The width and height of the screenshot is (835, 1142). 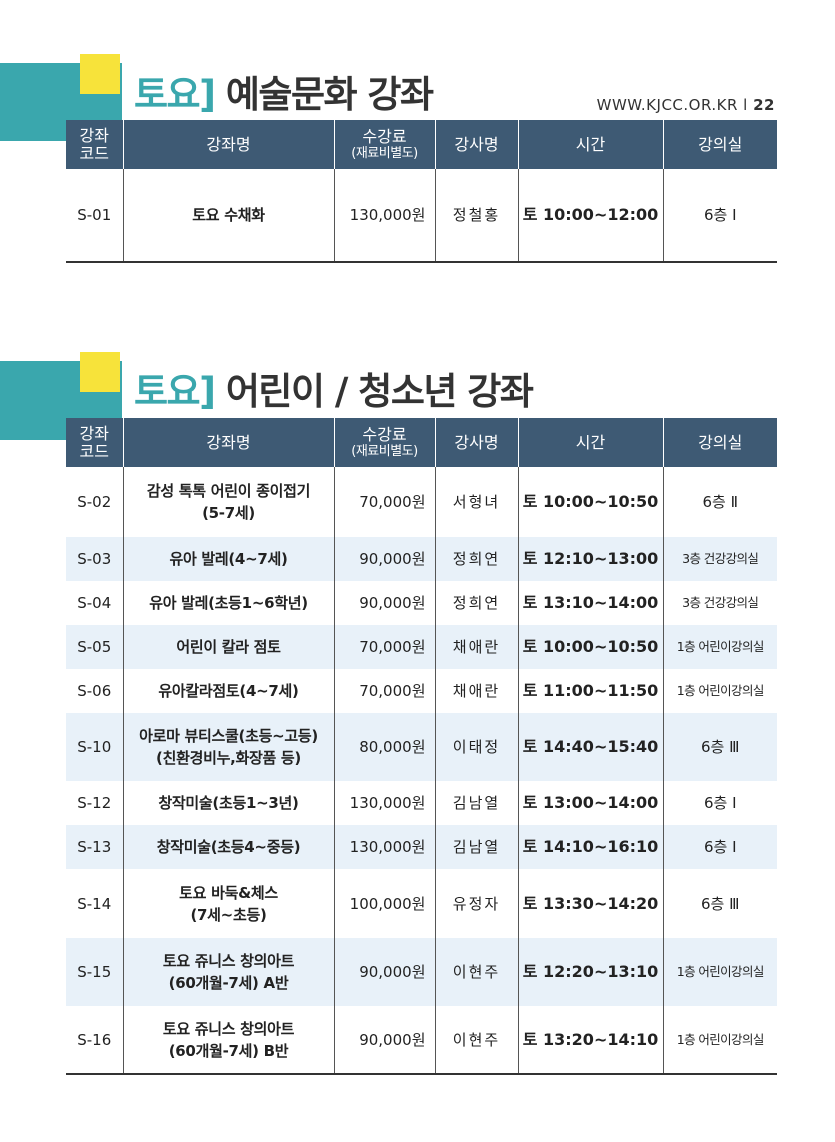 What do you see at coordinates (590, 803) in the screenshot?
I see `course-time: 토 13:00~14:00` at bounding box center [590, 803].